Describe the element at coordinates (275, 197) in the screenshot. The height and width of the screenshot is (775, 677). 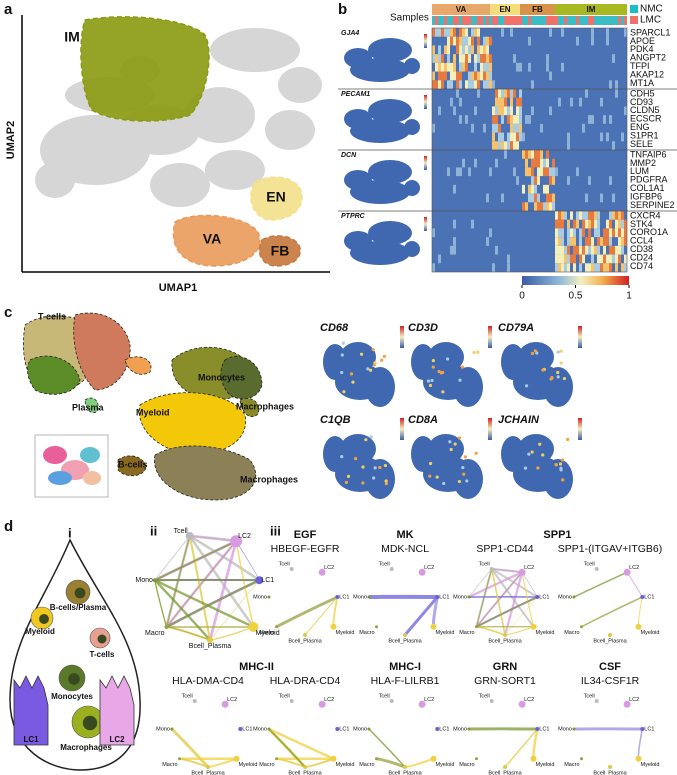
I see `cluster-label: EN` at that location.